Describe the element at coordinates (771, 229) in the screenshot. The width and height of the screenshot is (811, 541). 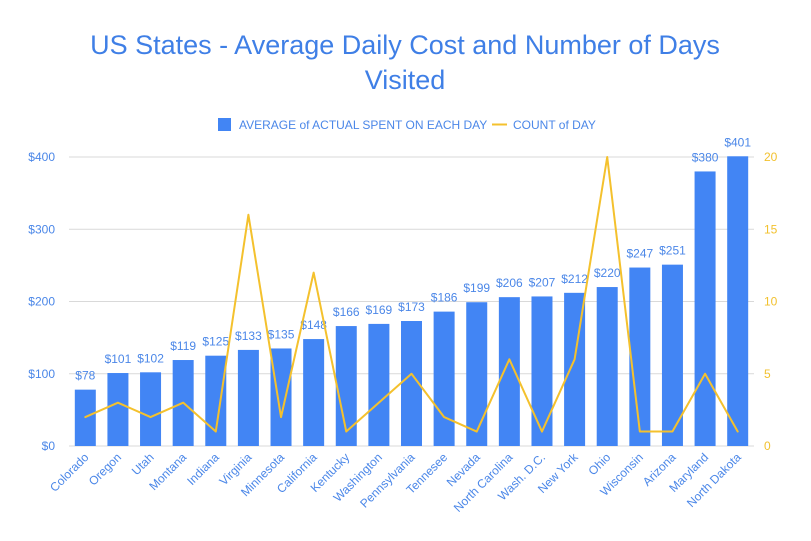
I see `right-axis-tick-label: 15` at that location.